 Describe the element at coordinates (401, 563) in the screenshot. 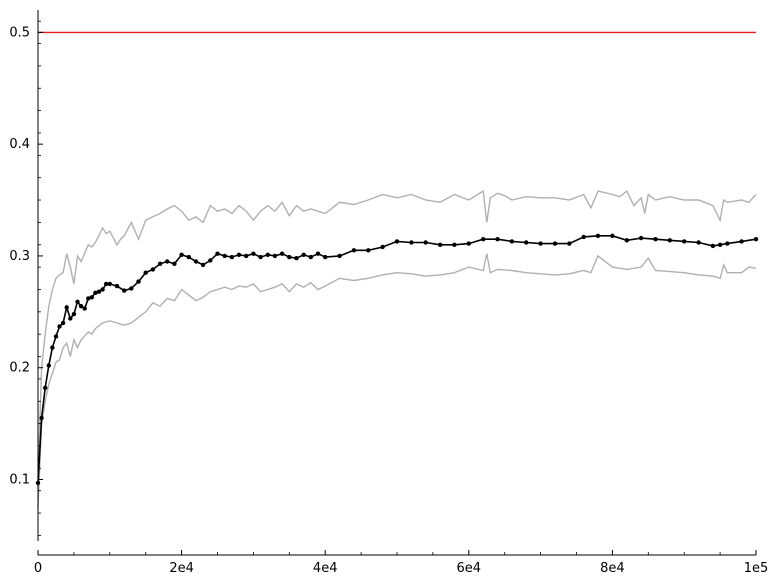

I see `x-axis-ticks: 0 2e4 4e4 6e4 8e4 1e5` at that location.